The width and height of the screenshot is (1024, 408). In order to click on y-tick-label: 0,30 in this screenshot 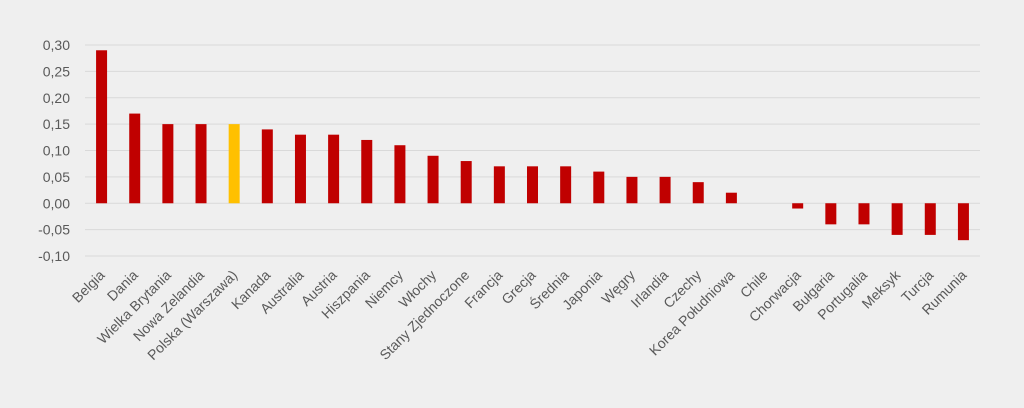, I will do `click(56, 45)`.